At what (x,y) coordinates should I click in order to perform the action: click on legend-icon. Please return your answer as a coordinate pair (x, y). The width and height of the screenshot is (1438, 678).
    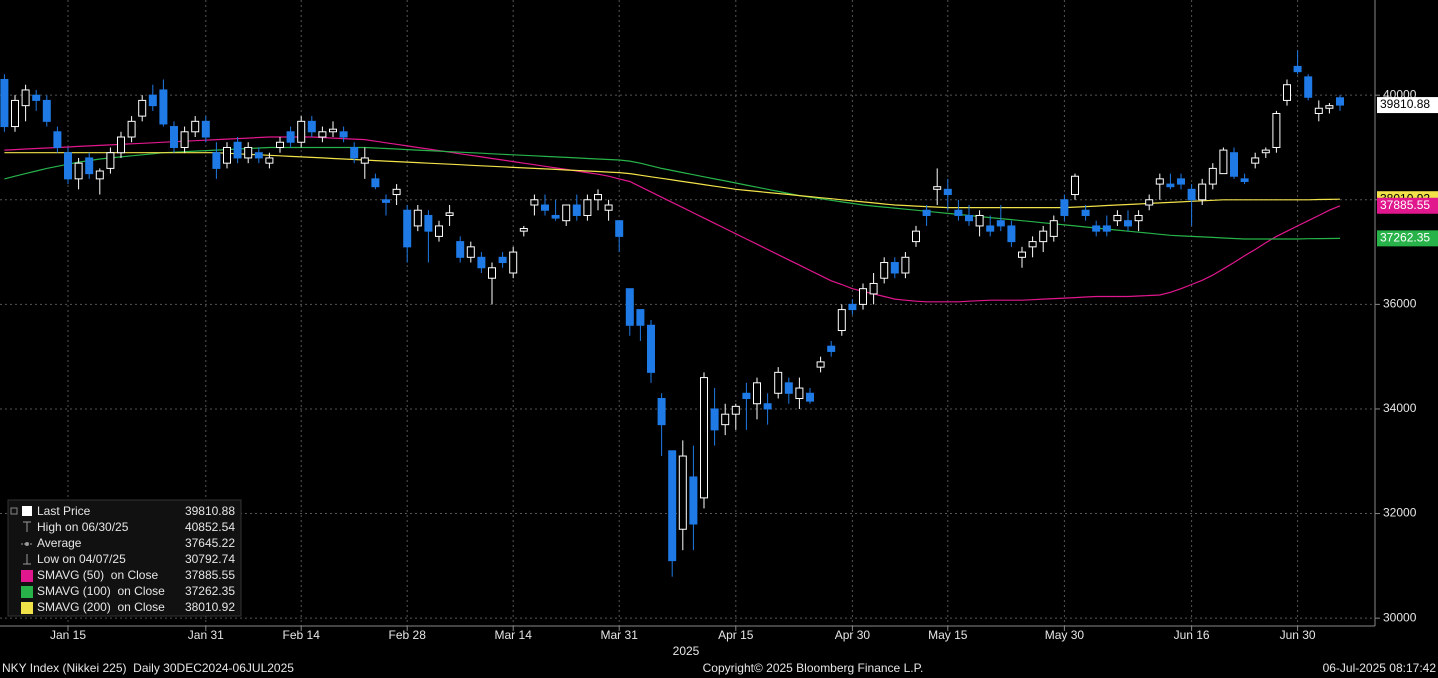
    Looking at the image, I should click on (27, 526).